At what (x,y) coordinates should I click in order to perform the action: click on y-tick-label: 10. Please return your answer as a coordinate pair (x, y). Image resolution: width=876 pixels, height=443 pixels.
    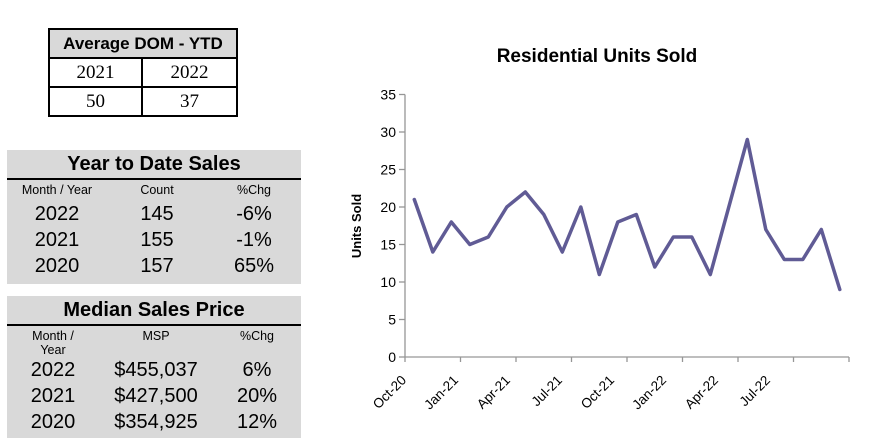
    Looking at the image, I should click on (388, 282).